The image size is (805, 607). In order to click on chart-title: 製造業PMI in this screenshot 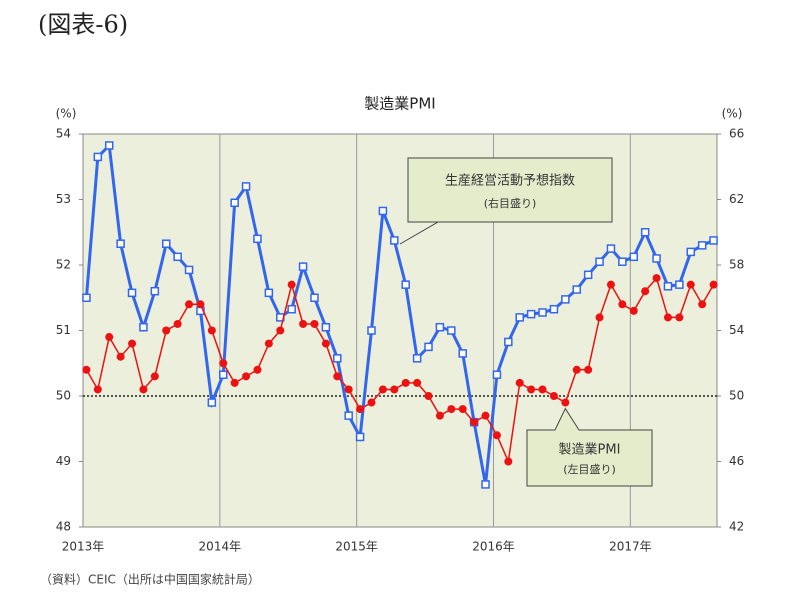, I will do `click(399, 104)`.